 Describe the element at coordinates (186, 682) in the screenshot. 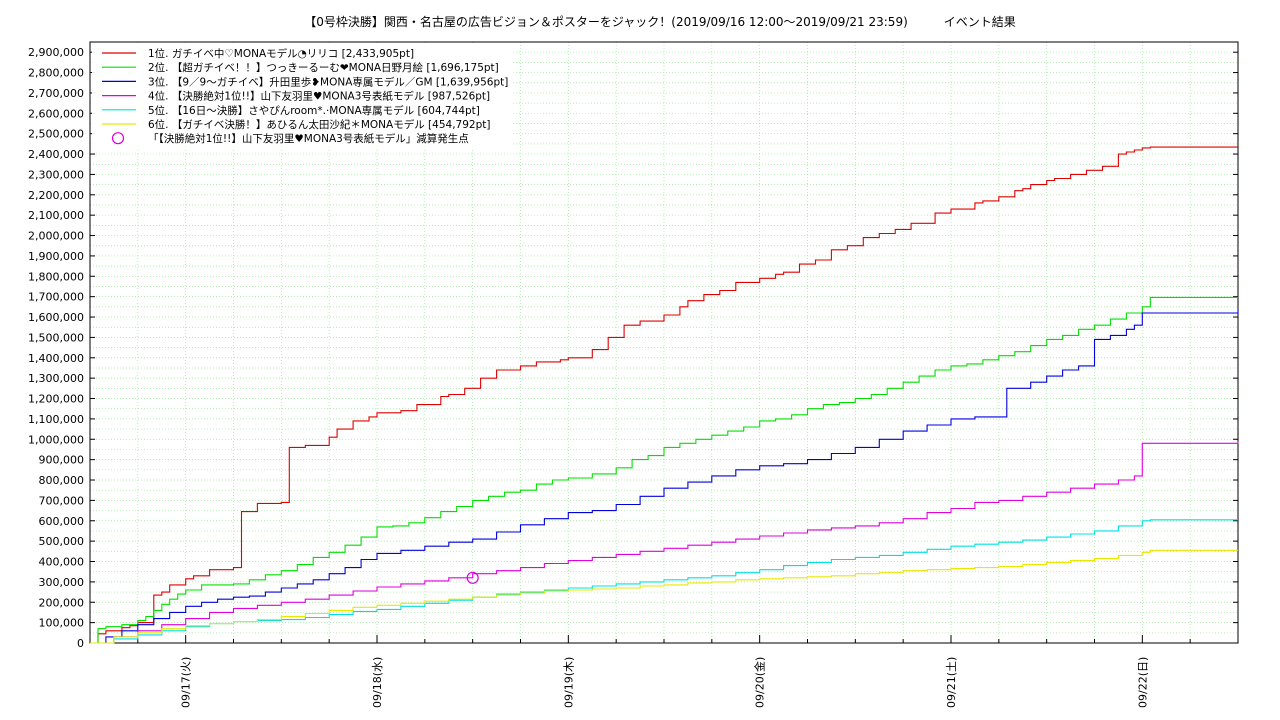

I see `x-tick-label: 09/17(火)` at that location.